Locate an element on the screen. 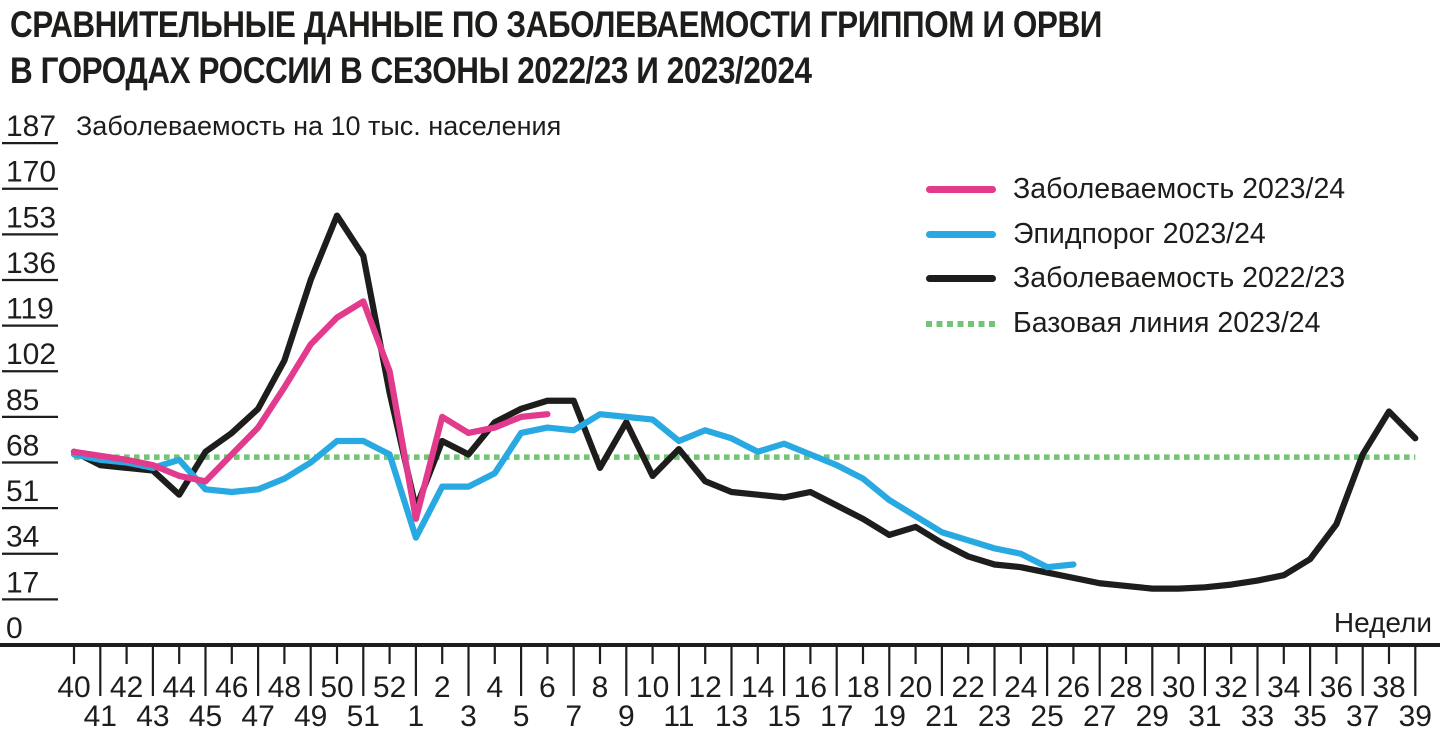  x-tick-label: 17 is located at coordinates (836, 716).